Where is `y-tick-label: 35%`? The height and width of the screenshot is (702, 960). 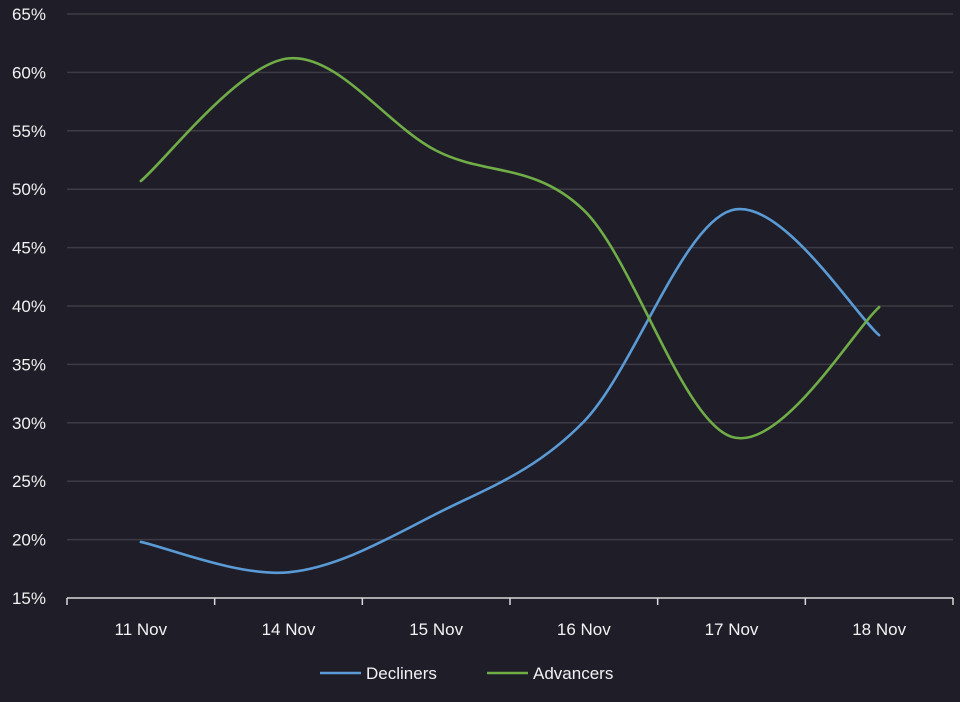 y-tick-label: 35% is located at coordinates (29, 364).